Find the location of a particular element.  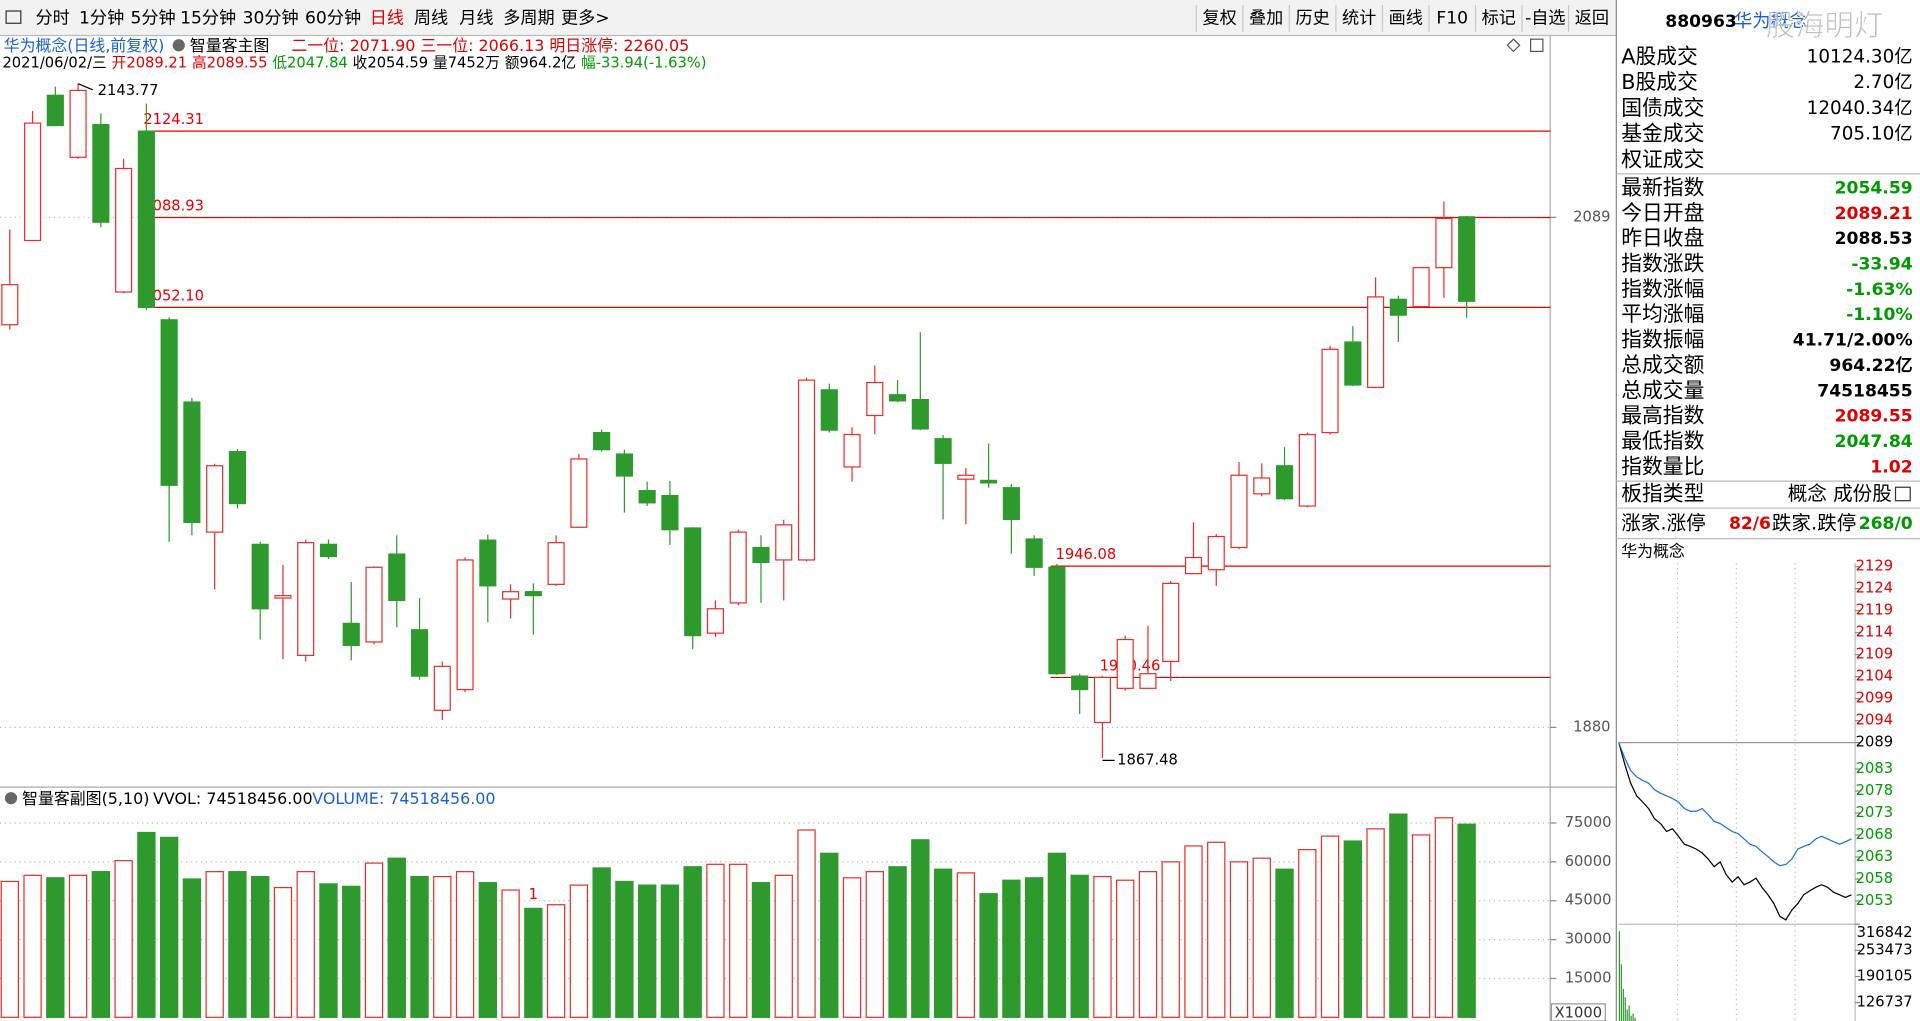

period-tab: 更多> is located at coordinates (585, 18).